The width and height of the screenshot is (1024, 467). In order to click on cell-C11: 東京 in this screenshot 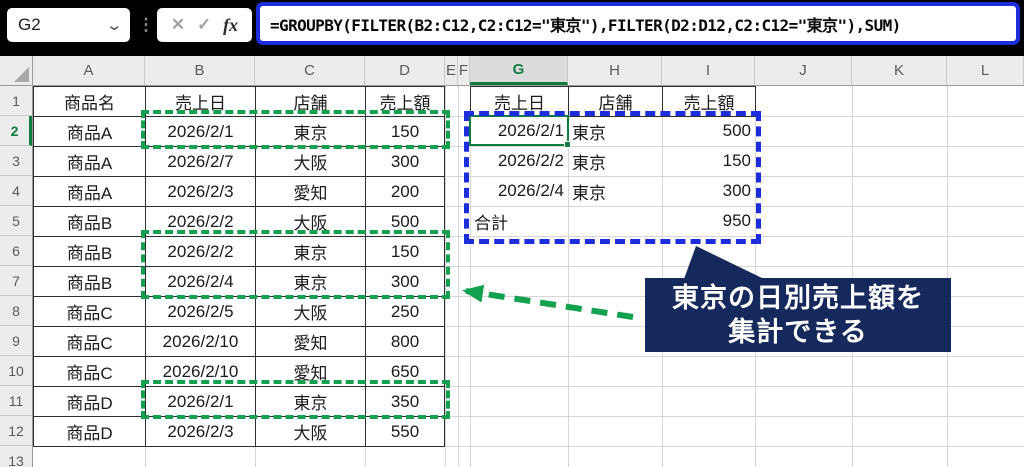, I will do `click(311, 402)`.